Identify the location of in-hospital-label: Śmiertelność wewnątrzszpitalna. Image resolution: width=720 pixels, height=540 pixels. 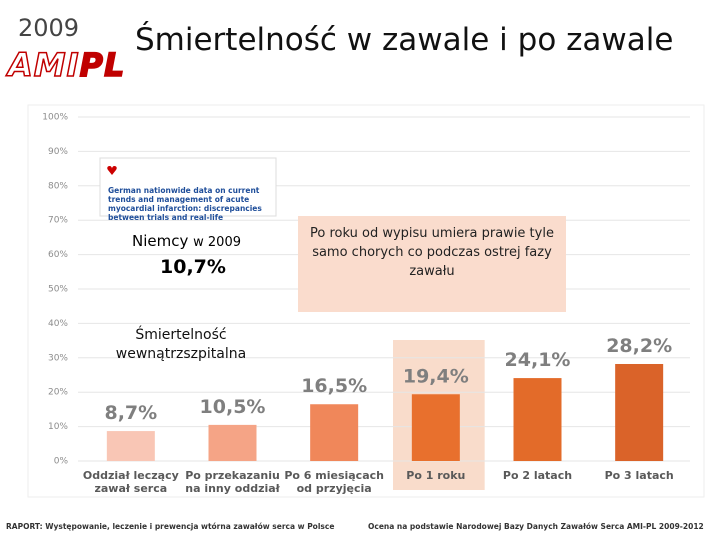
(181, 344).